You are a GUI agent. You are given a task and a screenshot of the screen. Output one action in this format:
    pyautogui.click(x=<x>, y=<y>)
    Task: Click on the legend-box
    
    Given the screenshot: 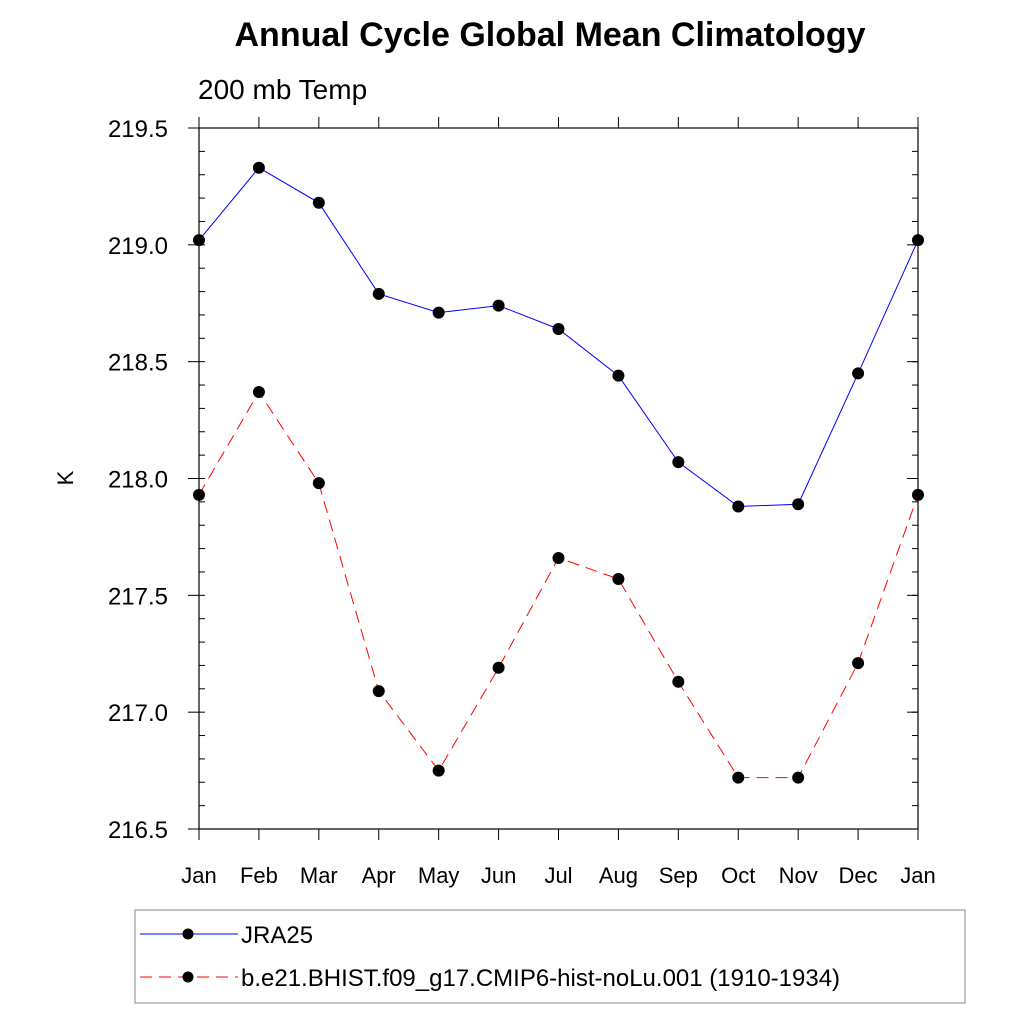 What is the action you would take?
    pyautogui.click(x=550, y=956)
    